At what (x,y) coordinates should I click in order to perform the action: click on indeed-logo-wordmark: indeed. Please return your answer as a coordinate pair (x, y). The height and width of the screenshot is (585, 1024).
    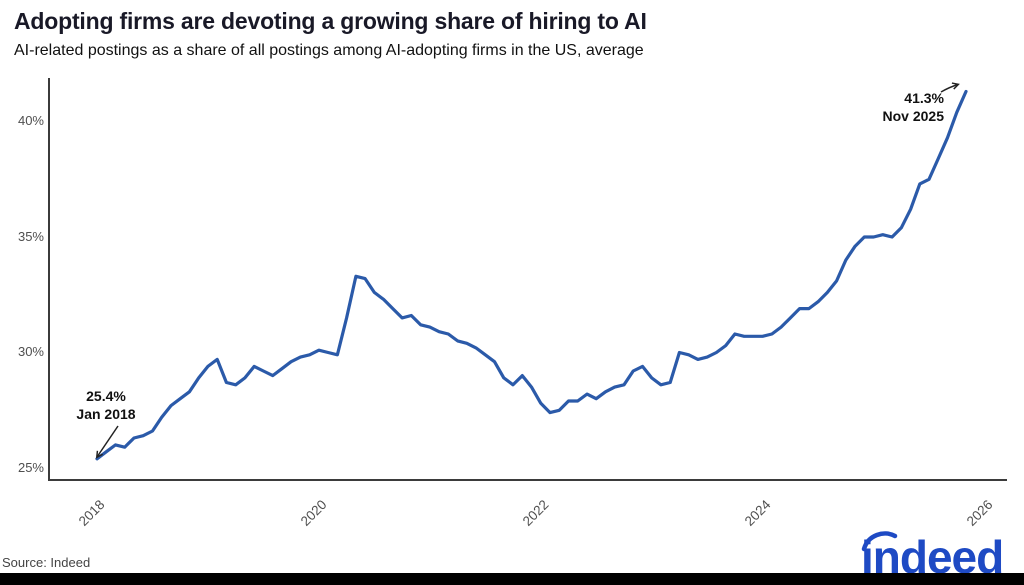
    Looking at the image, I should click on (932, 555).